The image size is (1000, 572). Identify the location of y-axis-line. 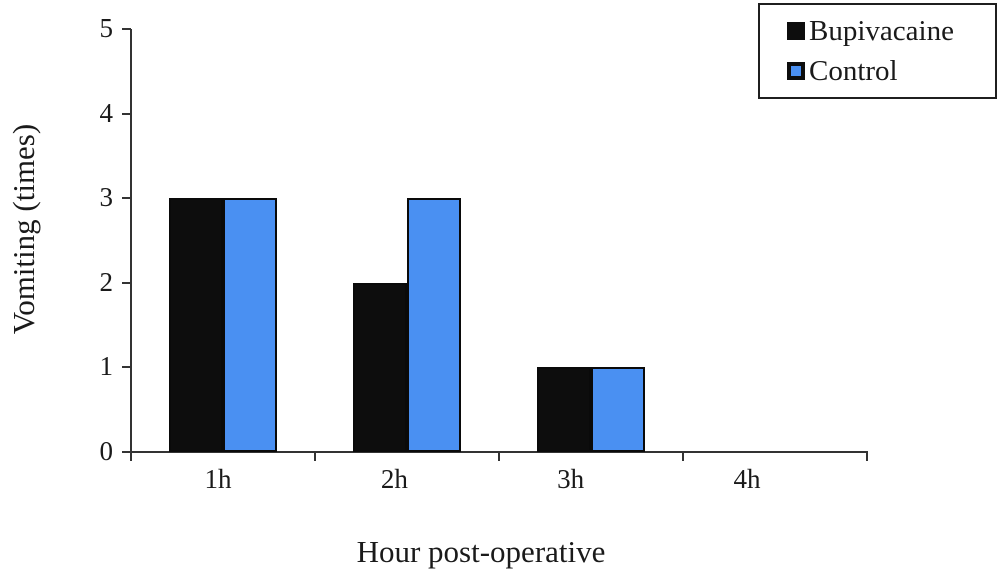
(131, 241).